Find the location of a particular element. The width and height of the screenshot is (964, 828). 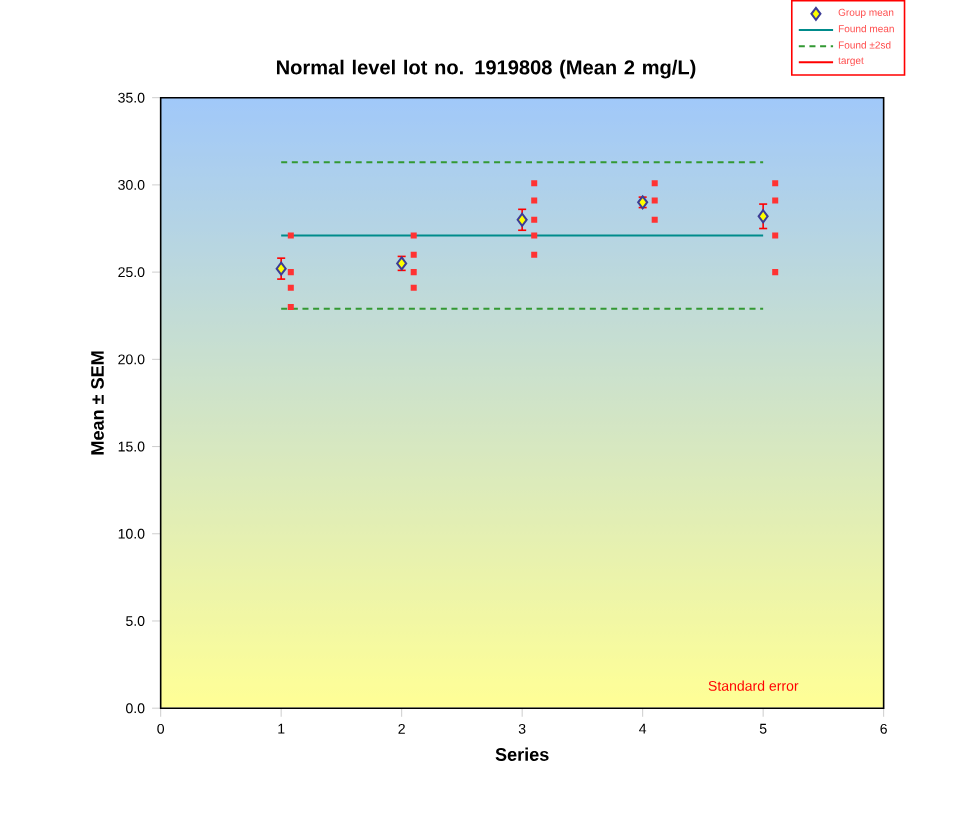

y-axis-title: Mean ± SEM is located at coordinates (97, 403).